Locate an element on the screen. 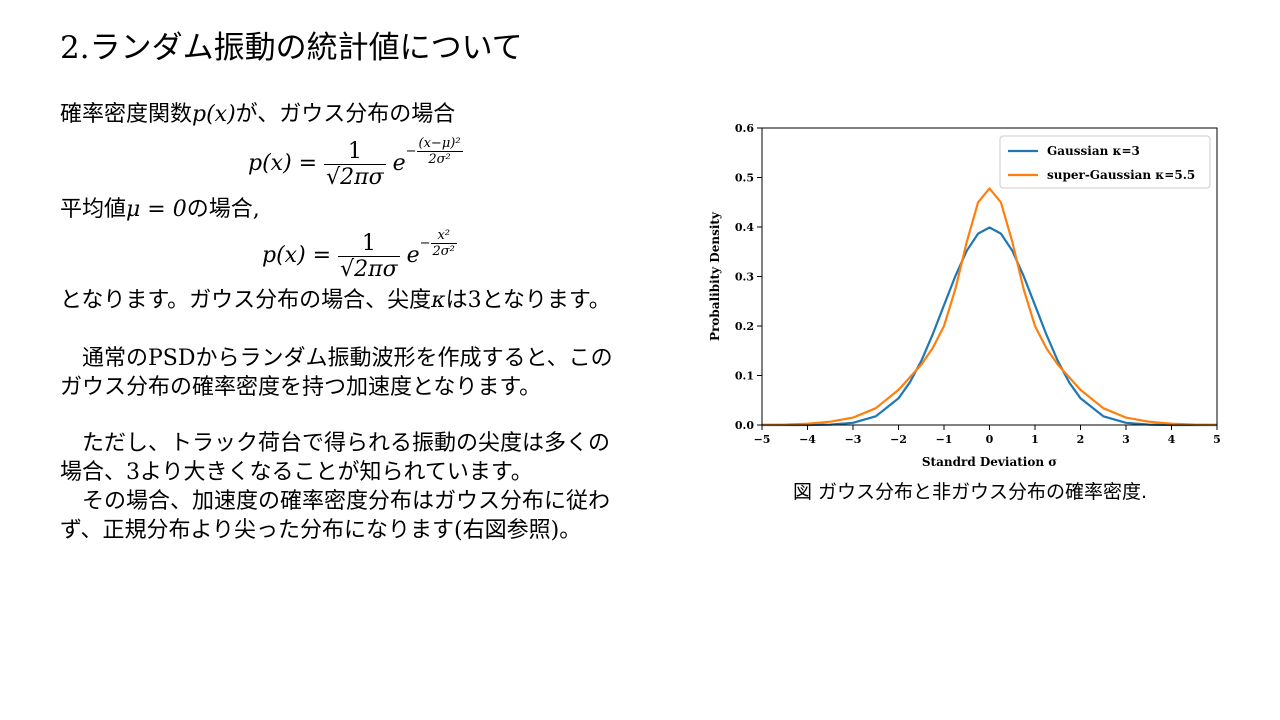 Image resolution: width=1280 pixels, height=720 pixels. y-tick-label: 0.0 is located at coordinates (744, 425).